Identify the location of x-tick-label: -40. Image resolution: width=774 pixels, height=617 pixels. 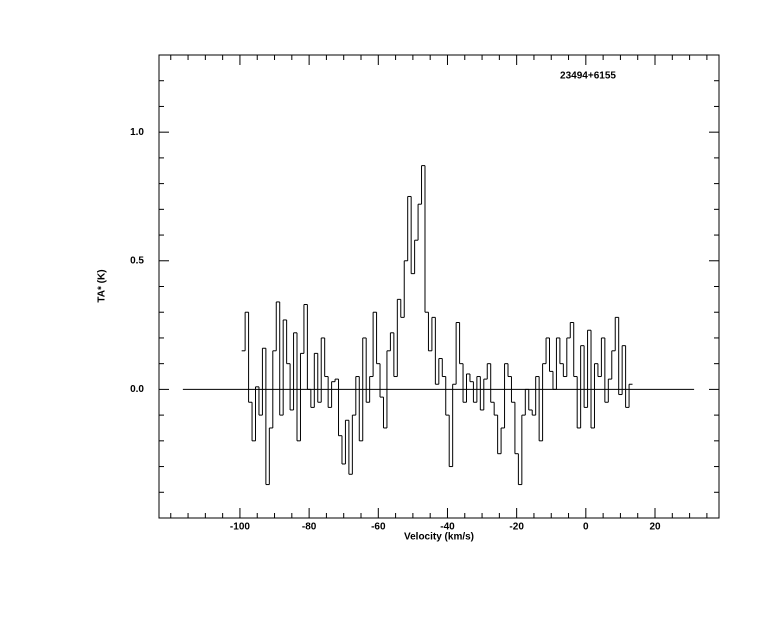
(447, 527).